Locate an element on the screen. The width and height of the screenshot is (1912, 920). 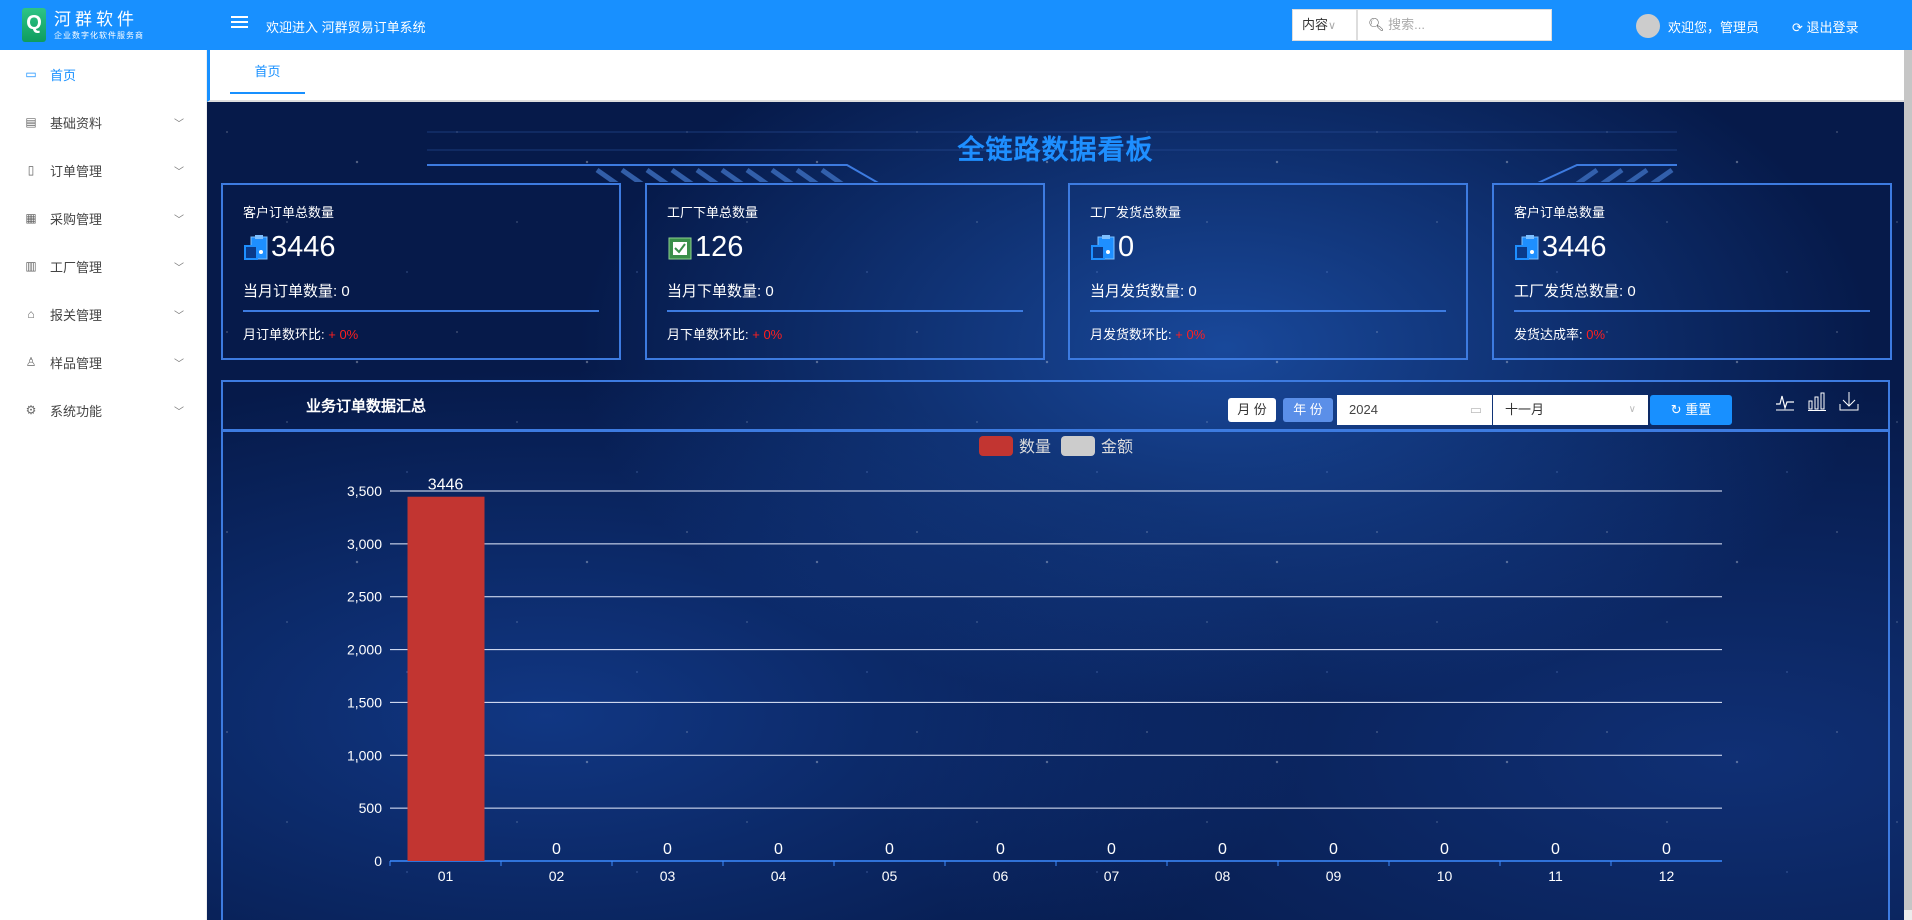
x-tick-label: 11 is located at coordinates (1555, 876).